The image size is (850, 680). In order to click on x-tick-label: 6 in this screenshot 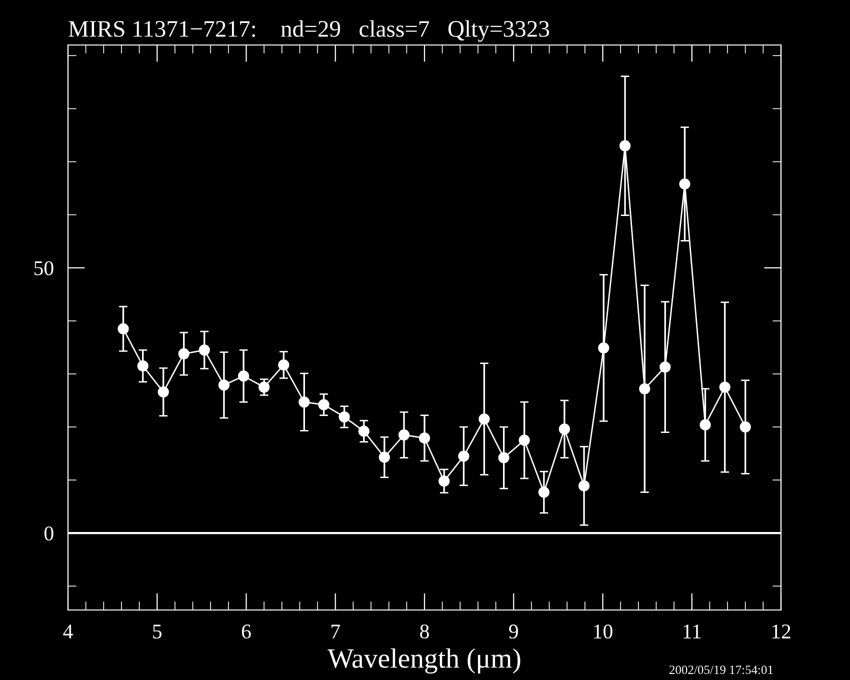, I will do `click(246, 631)`.